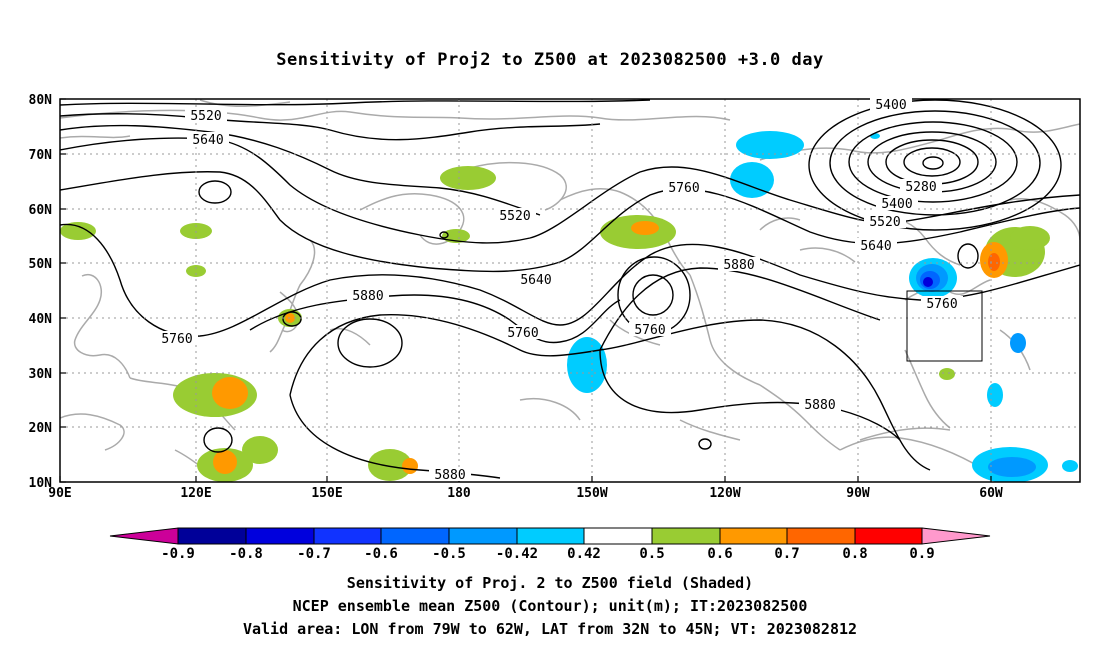  What do you see at coordinates (459, 493) in the screenshot?
I see `lon-label: 180` at bounding box center [459, 493].